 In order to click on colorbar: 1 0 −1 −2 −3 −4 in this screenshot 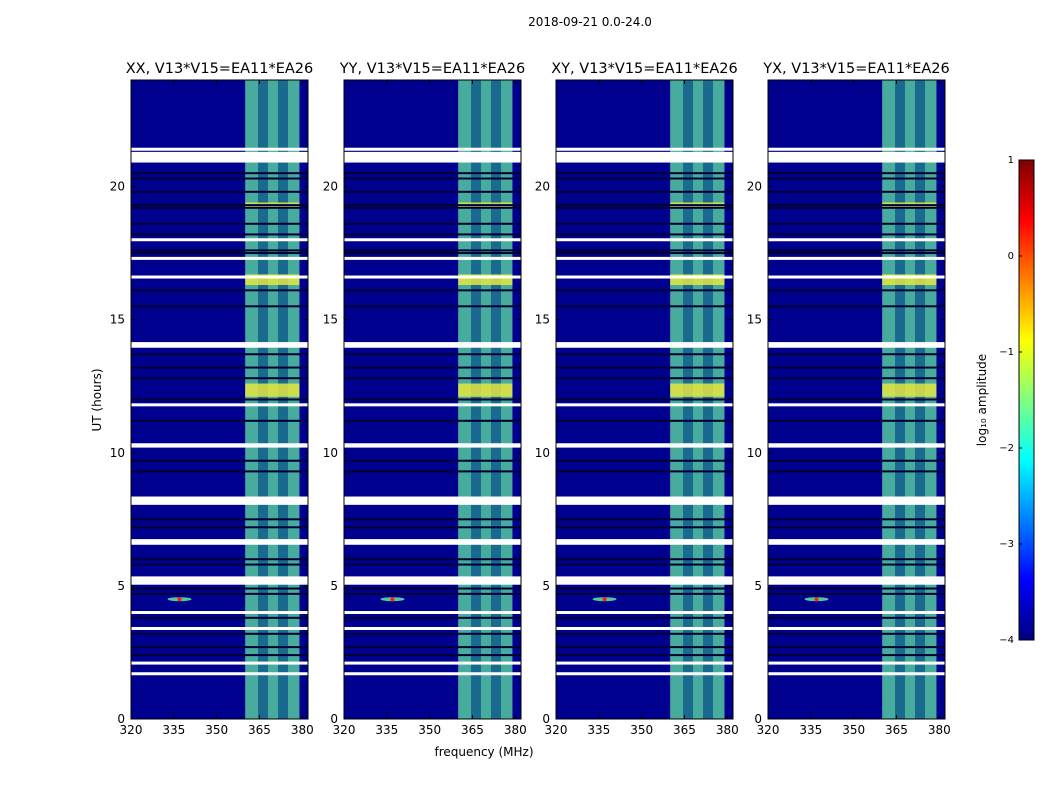, I will do `click(1017, 400)`.